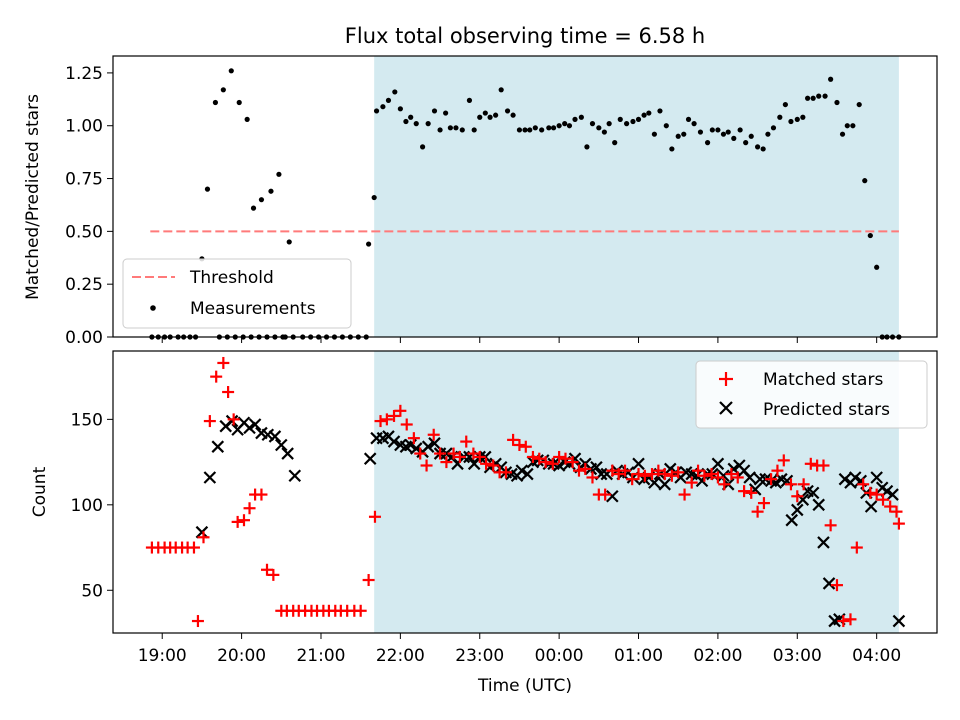  I want to click on legend-predicted-label: Predicted stars, so click(826, 410).